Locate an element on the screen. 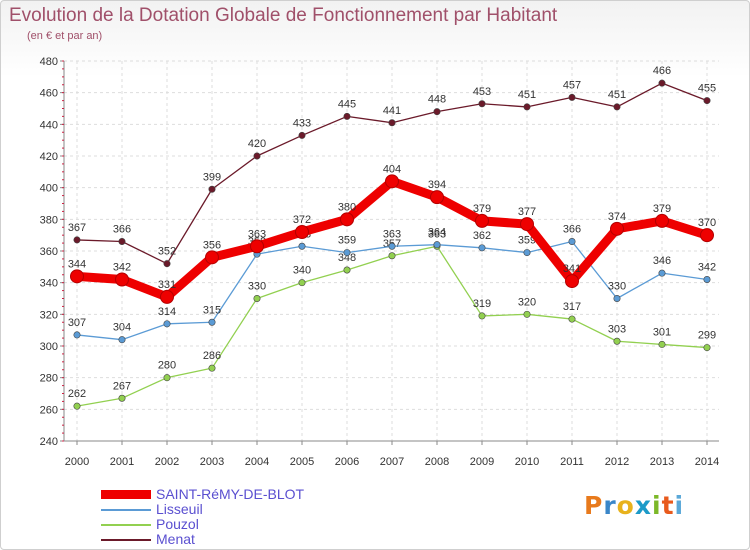  data-label: 330 is located at coordinates (617, 287).